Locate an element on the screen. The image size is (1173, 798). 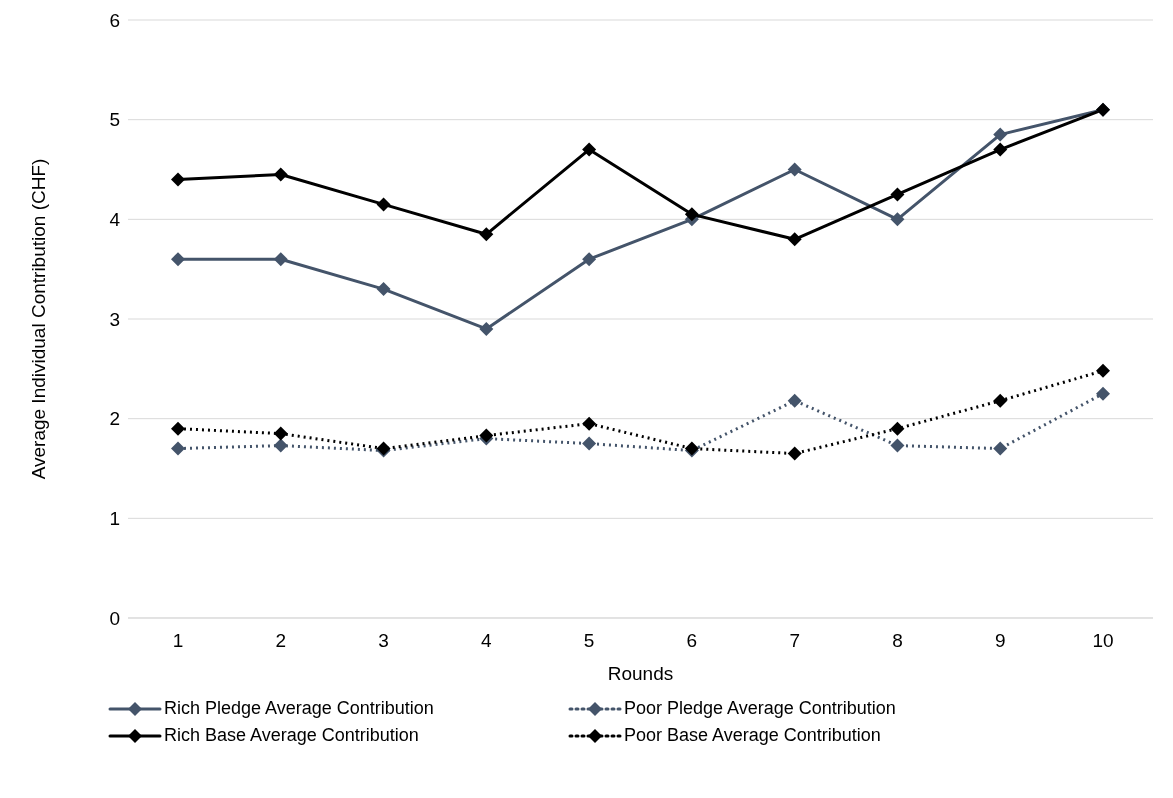
x-tick-label: 9 is located at coordinates (1000, 641).